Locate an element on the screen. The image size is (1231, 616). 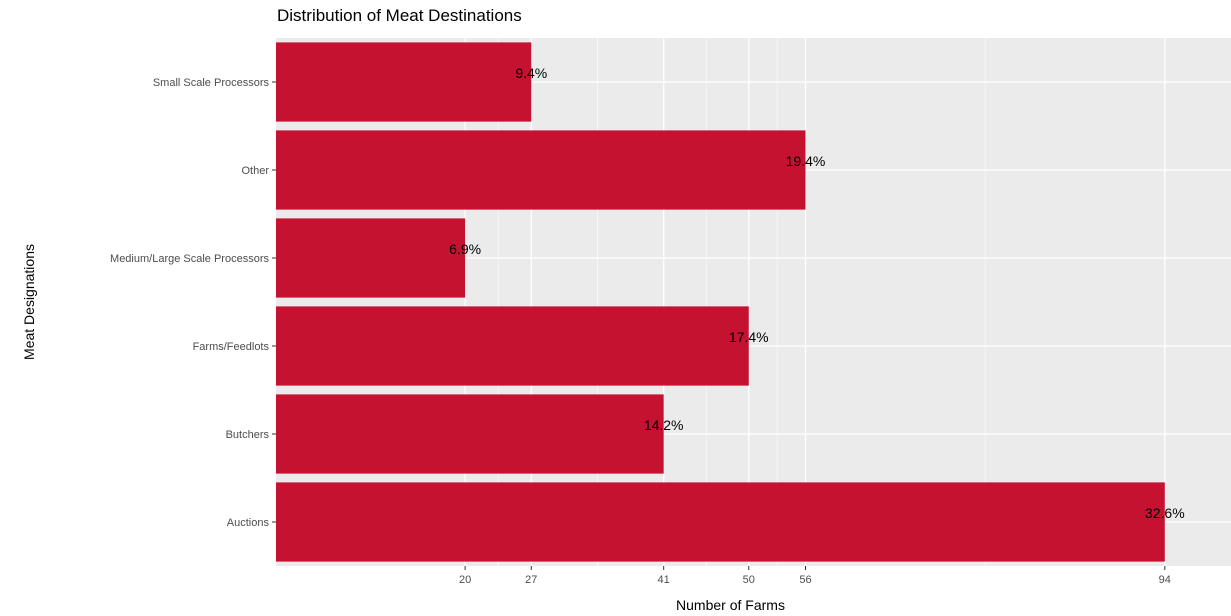
x-tick-label: 50 is located at coordinates (749, 580).